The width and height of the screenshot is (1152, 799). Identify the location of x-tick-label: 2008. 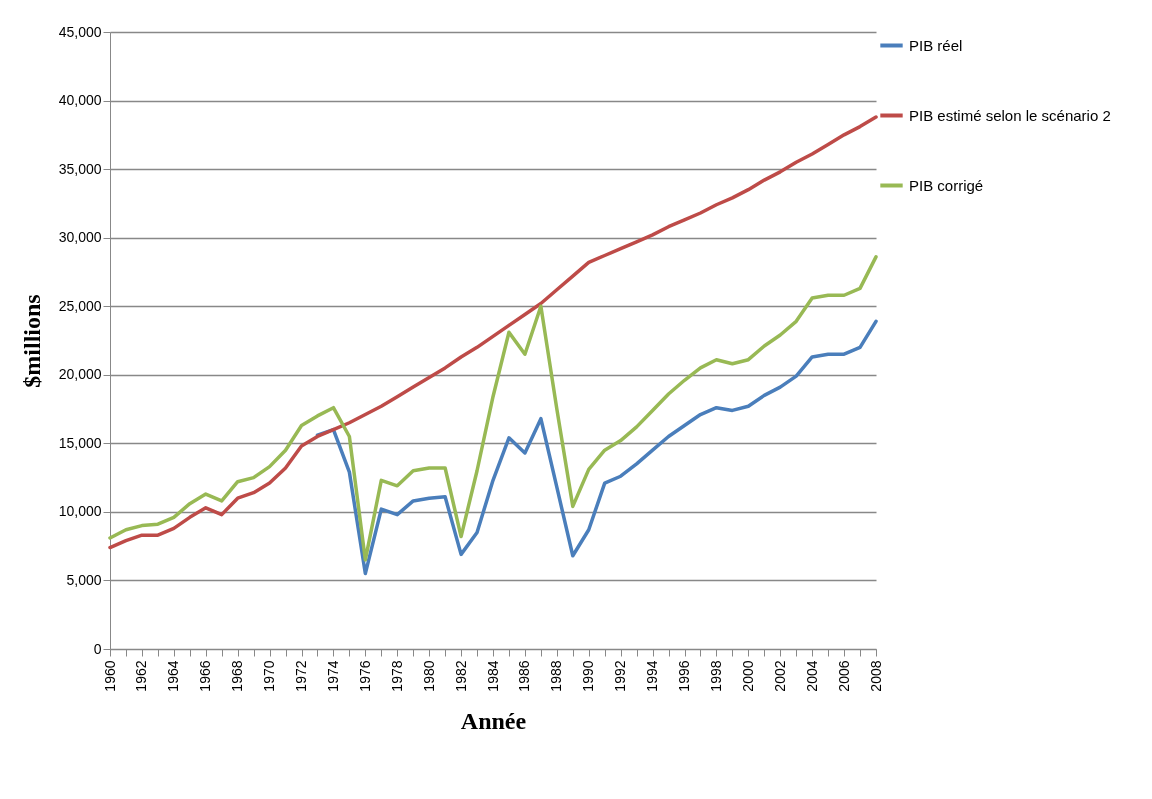
(875, 676).